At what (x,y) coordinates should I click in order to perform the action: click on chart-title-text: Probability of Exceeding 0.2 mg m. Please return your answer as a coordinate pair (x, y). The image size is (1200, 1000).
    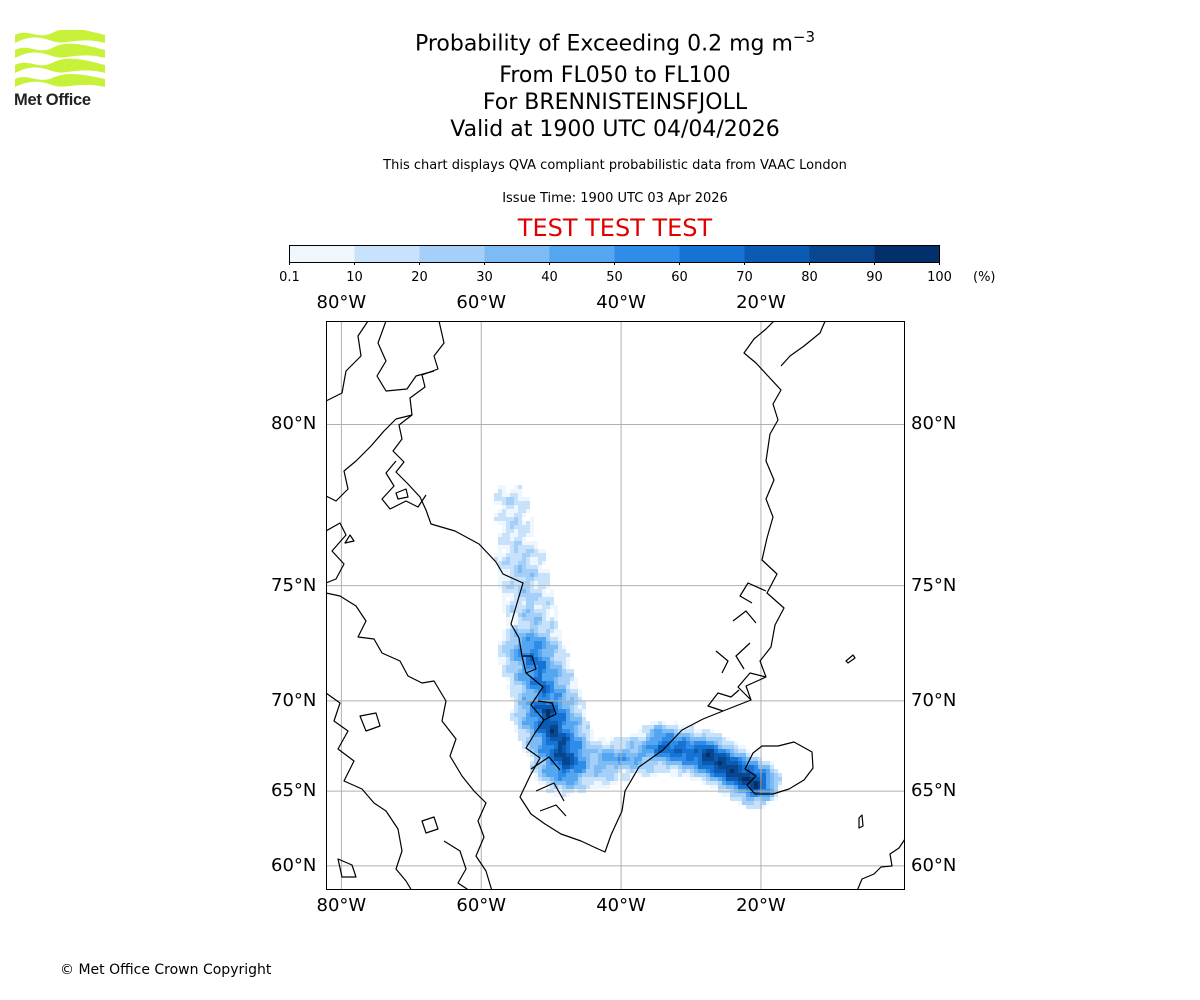
    Looking at the image, I should click on (603, 44).